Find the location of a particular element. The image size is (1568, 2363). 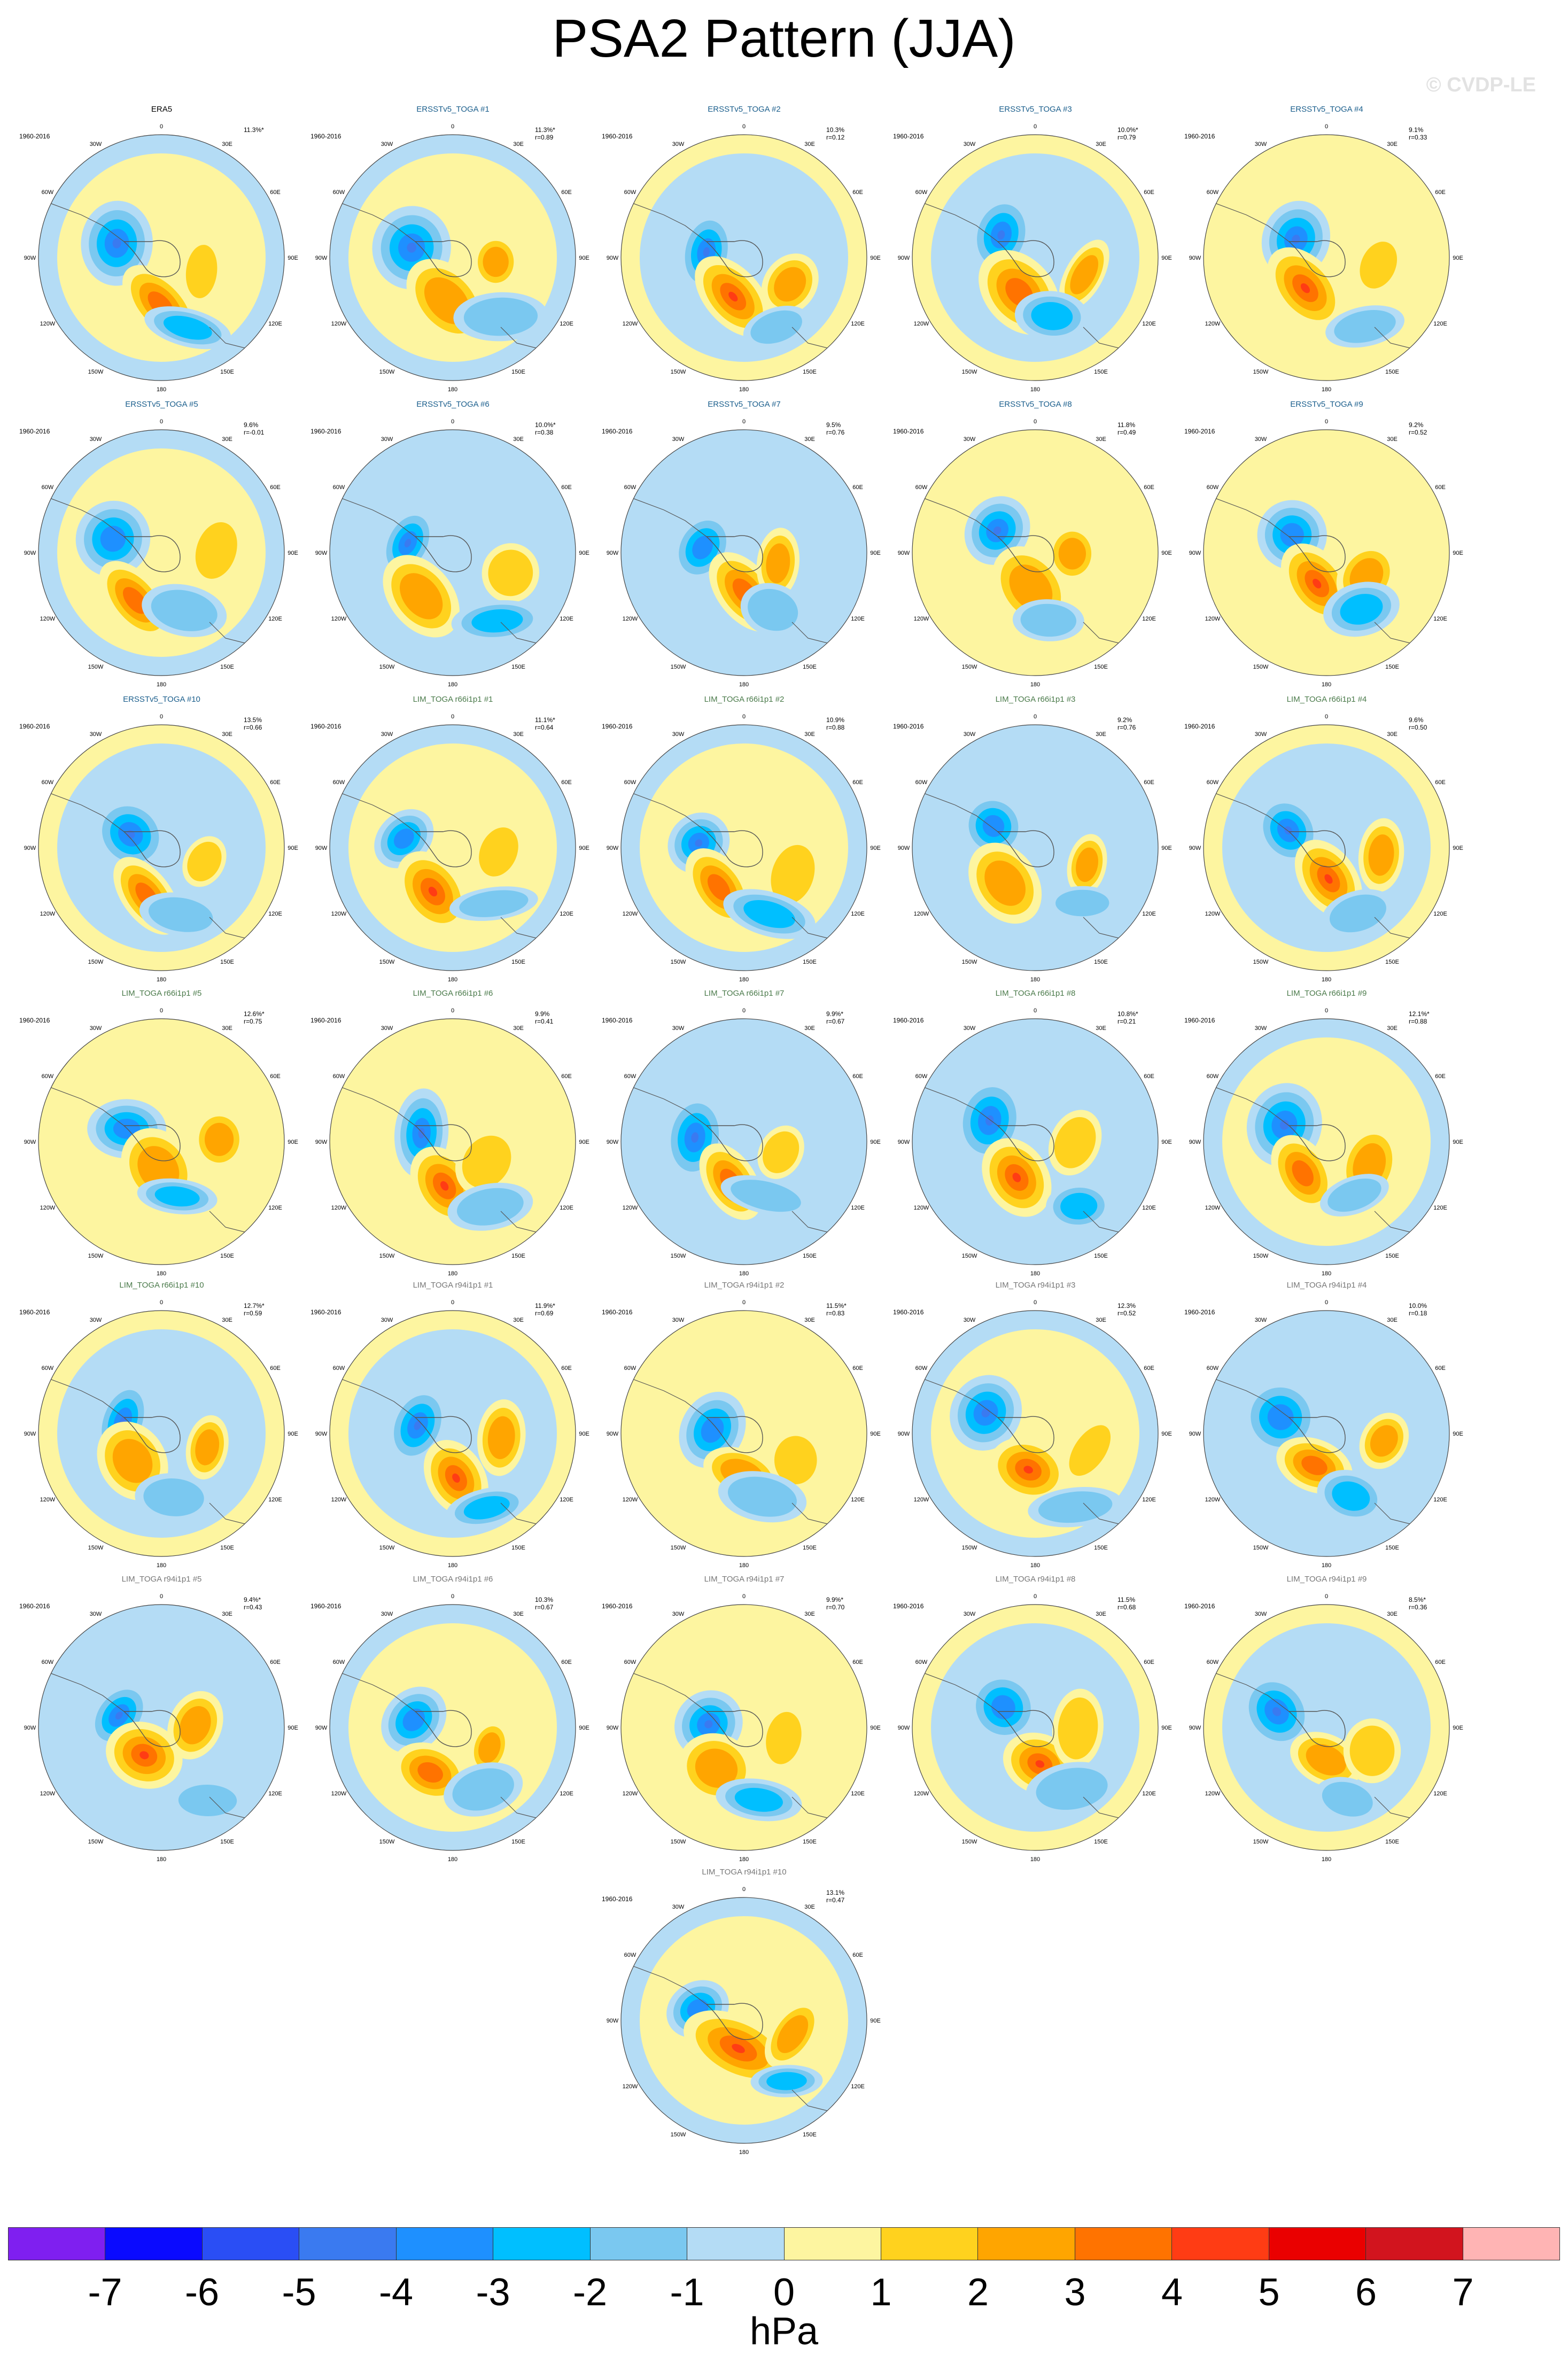

panel-variance-pct: 12.1%* is located at coordinates (1420, 1014).